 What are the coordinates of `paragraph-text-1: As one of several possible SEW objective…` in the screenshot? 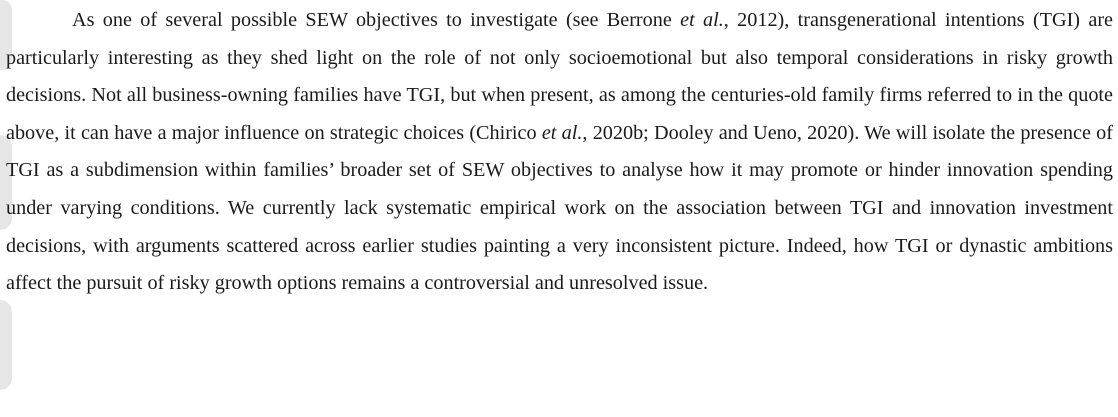 It's located at (376, 20).